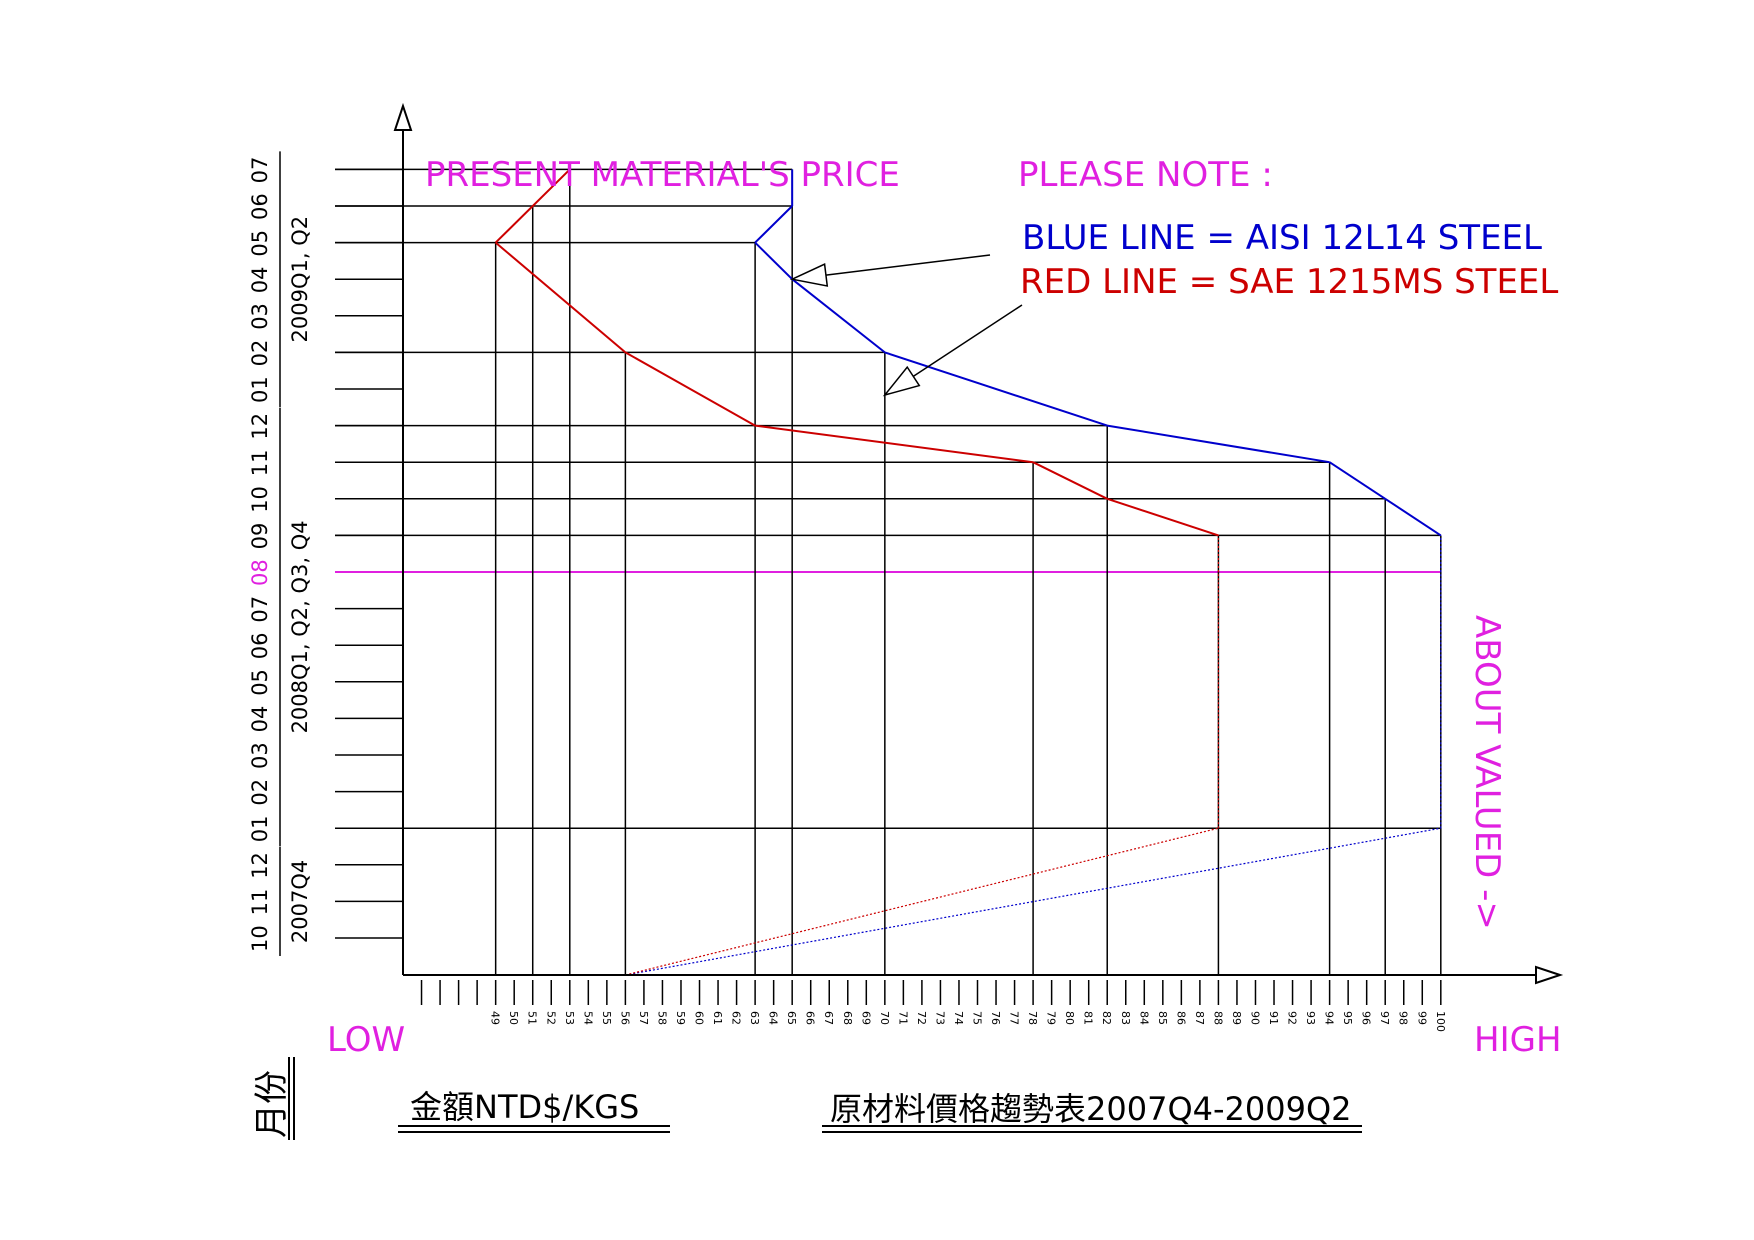 The image size is (1754, 1240). Describe the element at coordinates (1106, 1018) in the screenshot. I see `x-tick-label-82: 82` at that location.